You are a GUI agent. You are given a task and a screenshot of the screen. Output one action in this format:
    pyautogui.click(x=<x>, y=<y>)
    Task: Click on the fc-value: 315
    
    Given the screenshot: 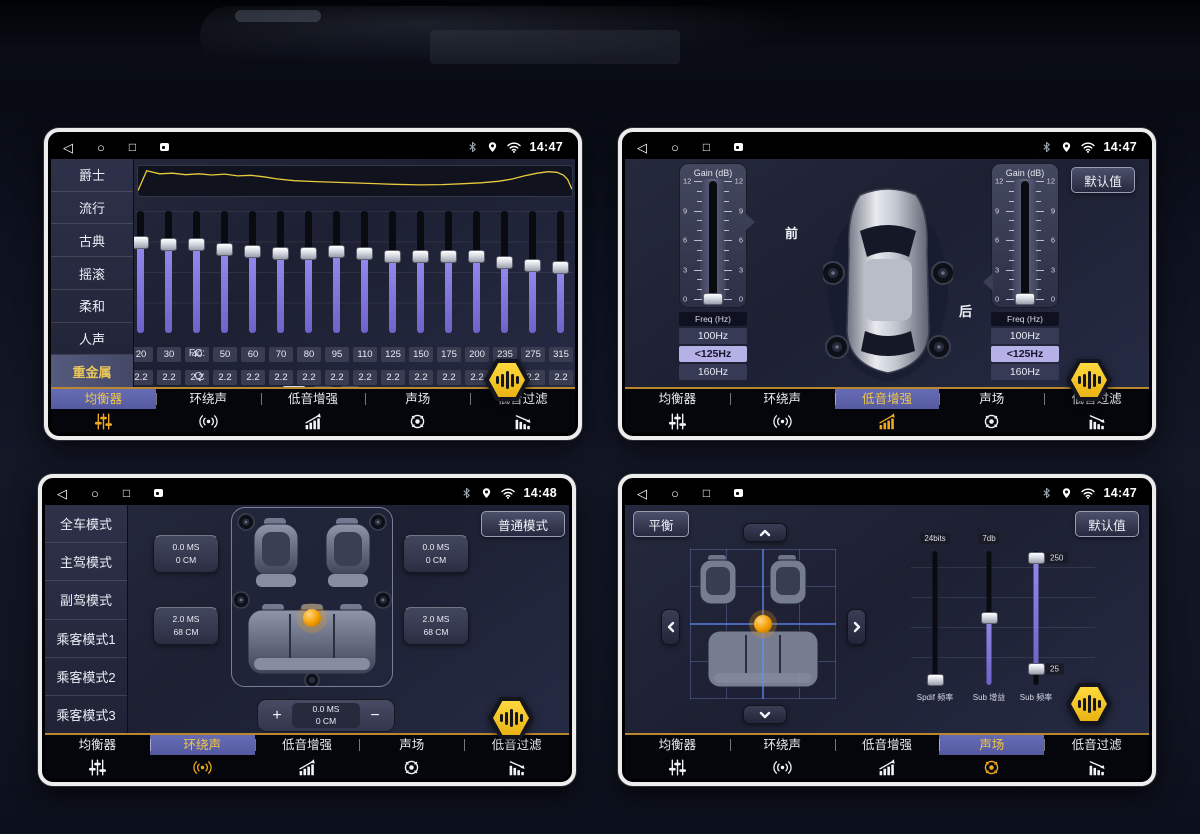 What is the action you would take?
    pyautogui.click(x=561, y=354)
    